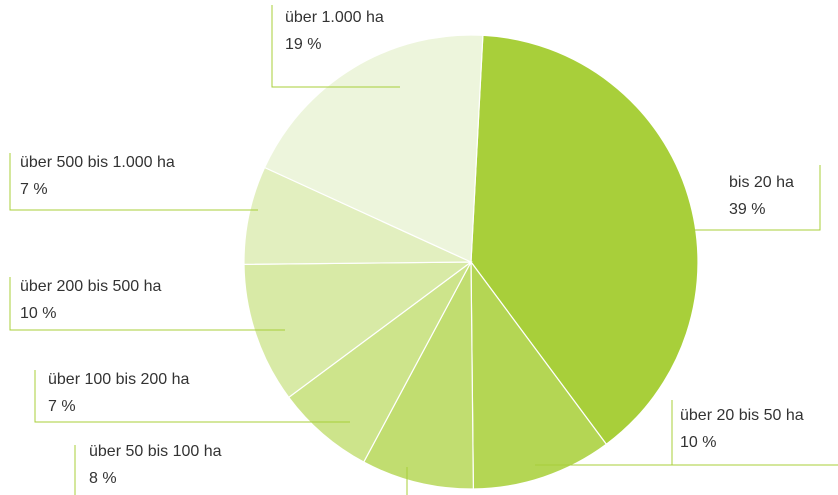 The height and width of the screenshot is (495, 838). Describe the element at coordinates (91, 286) in the screenshot. I see `slice-label: über 200 bis 500 ha` at that location.